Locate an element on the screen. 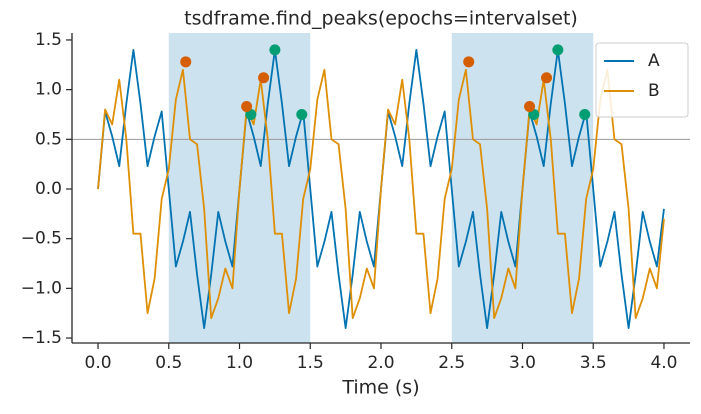 This screenshot has height=414, width=701. x-tick-label: 4.0 is located at coordinates (663, 363).